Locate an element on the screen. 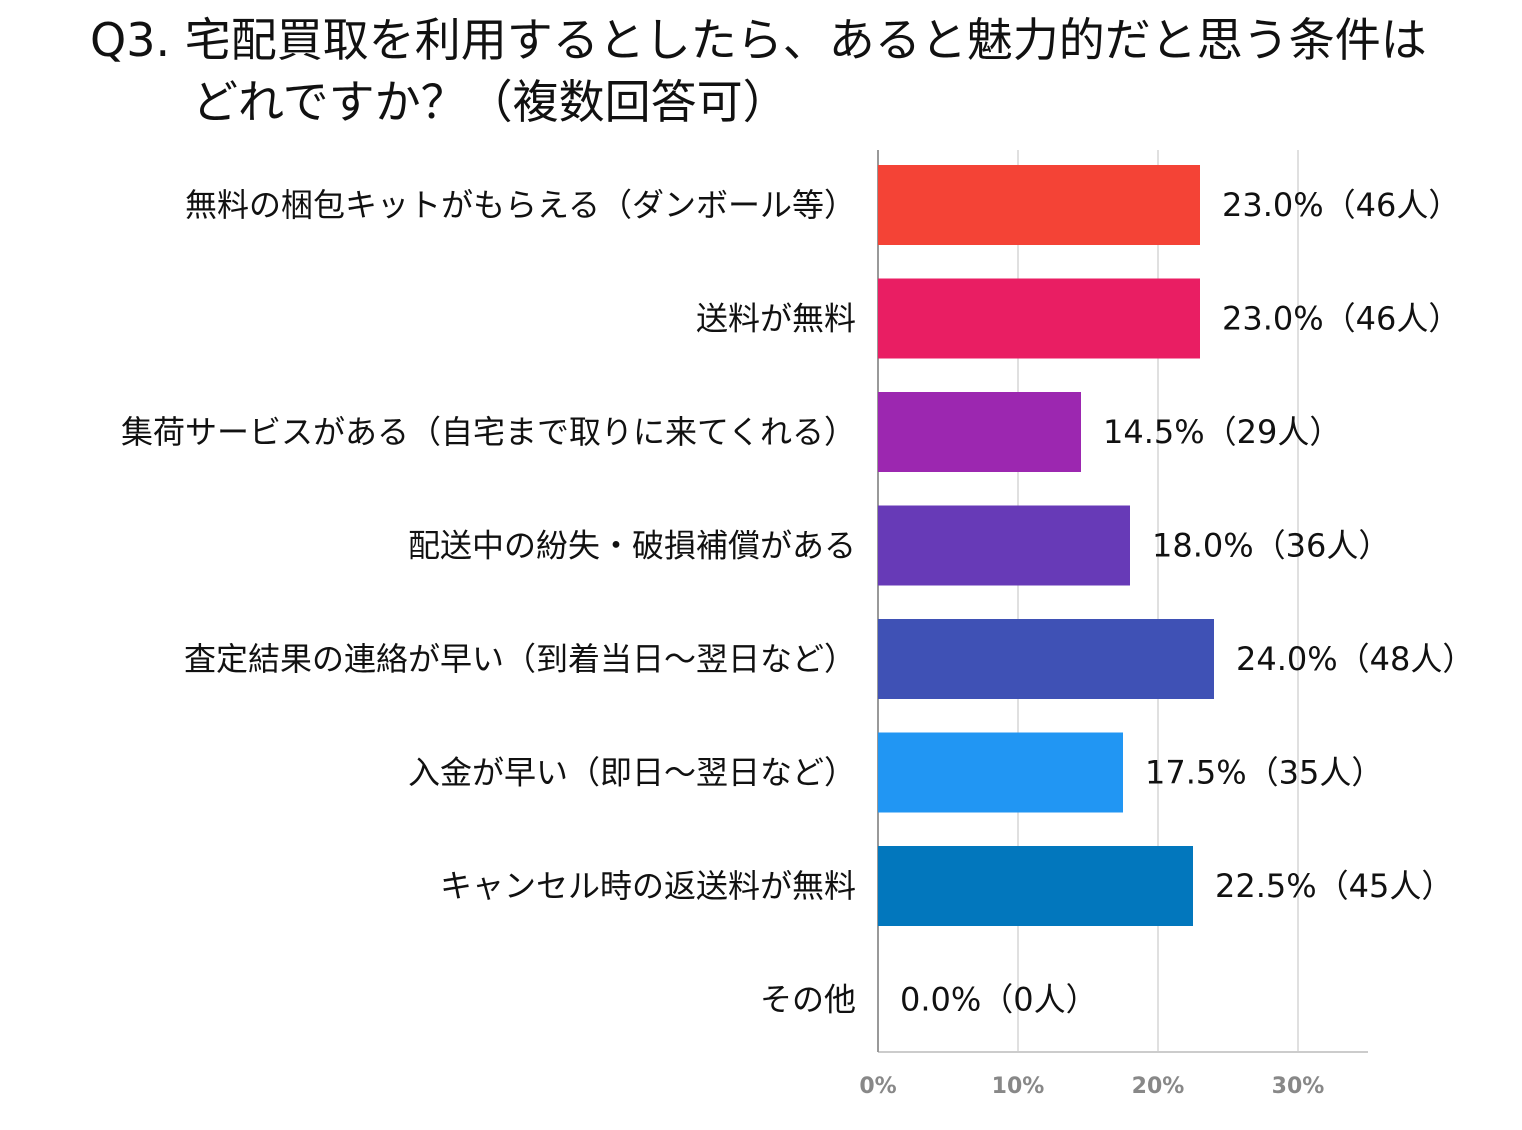  category-label: 無料の梱包キットがもらえる（ダンボール等） is located at coordinates (520, 205).